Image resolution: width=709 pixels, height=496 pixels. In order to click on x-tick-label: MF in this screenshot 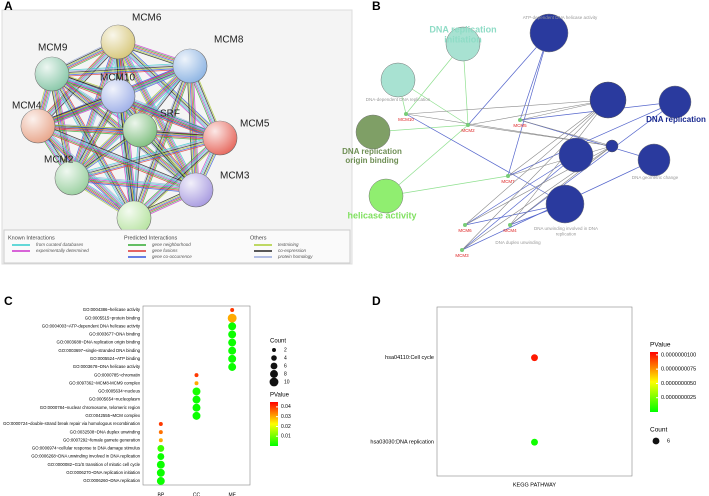, I will do `click(232, 494)`.